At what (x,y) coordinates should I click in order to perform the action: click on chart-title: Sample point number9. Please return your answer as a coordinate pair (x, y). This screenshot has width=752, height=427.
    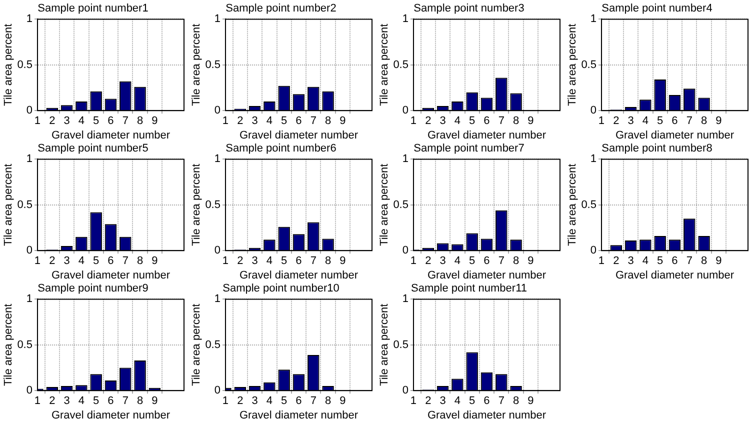
    Looking at the image, I should click on (93, 288).